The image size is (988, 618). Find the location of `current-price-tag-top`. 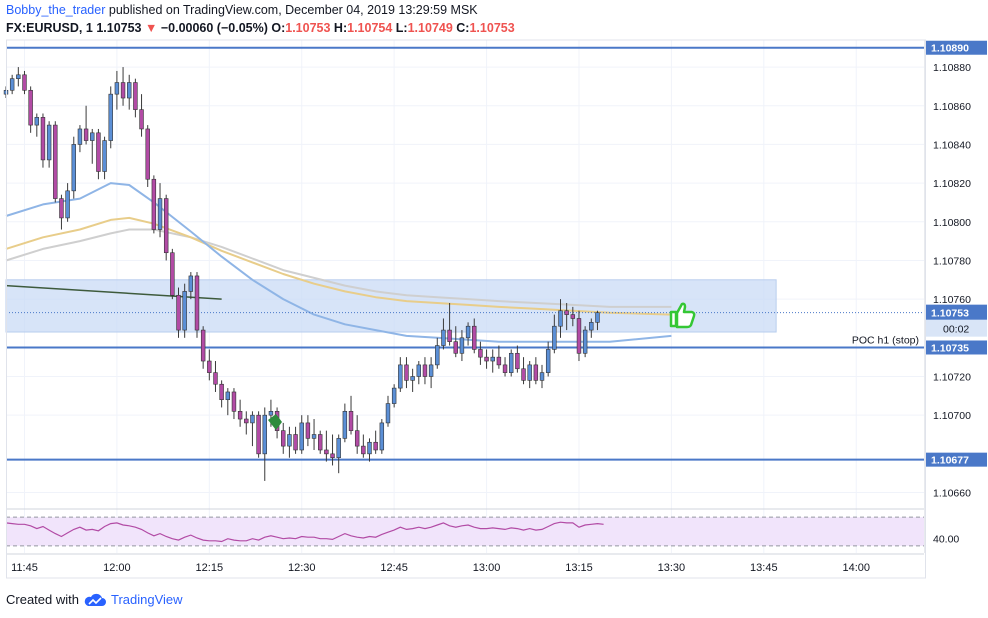

current-price-tag-top is located at coordinates (956, 312).